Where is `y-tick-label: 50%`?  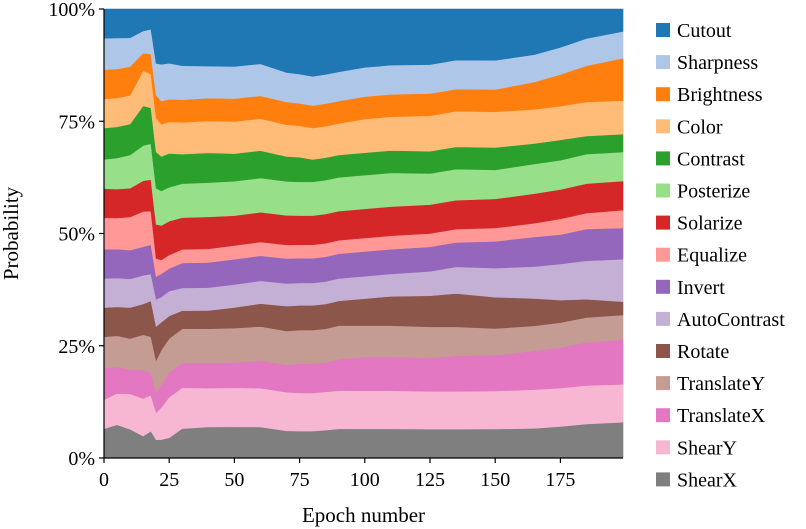
y-tick-label: 50% is located at coordinates (76, 235).